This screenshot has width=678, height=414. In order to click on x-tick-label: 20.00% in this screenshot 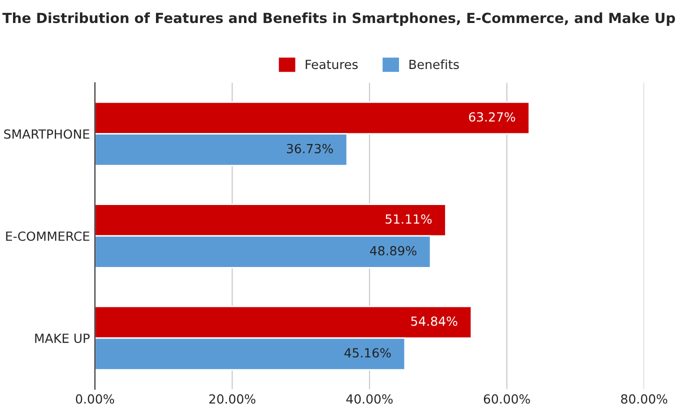, I will do `click(232, 399)`.